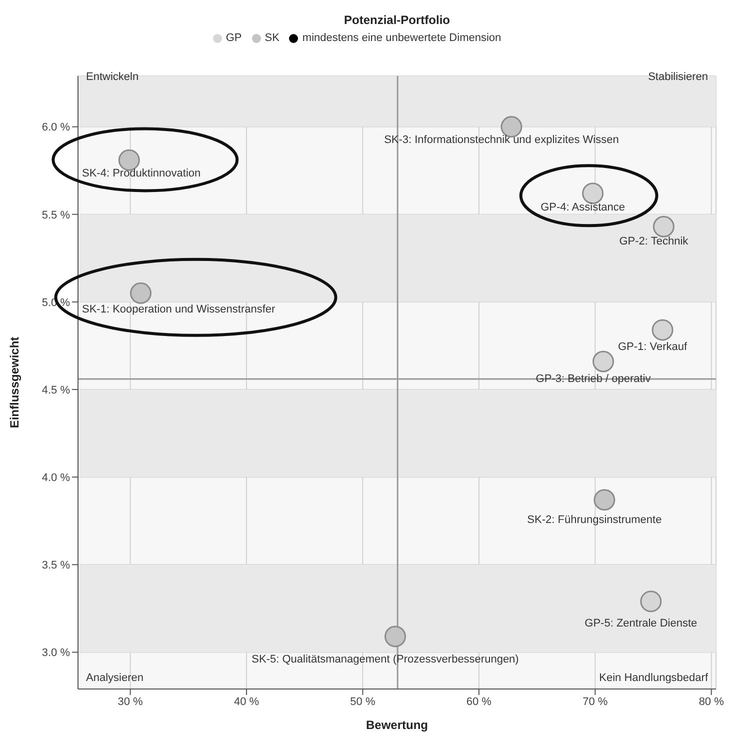 This screenshot has width=734, height=741. Describe the element at coordinates (641, 624) in the screenshot. I see `annotation: GP-5: Zentrale Dienste` at that location.